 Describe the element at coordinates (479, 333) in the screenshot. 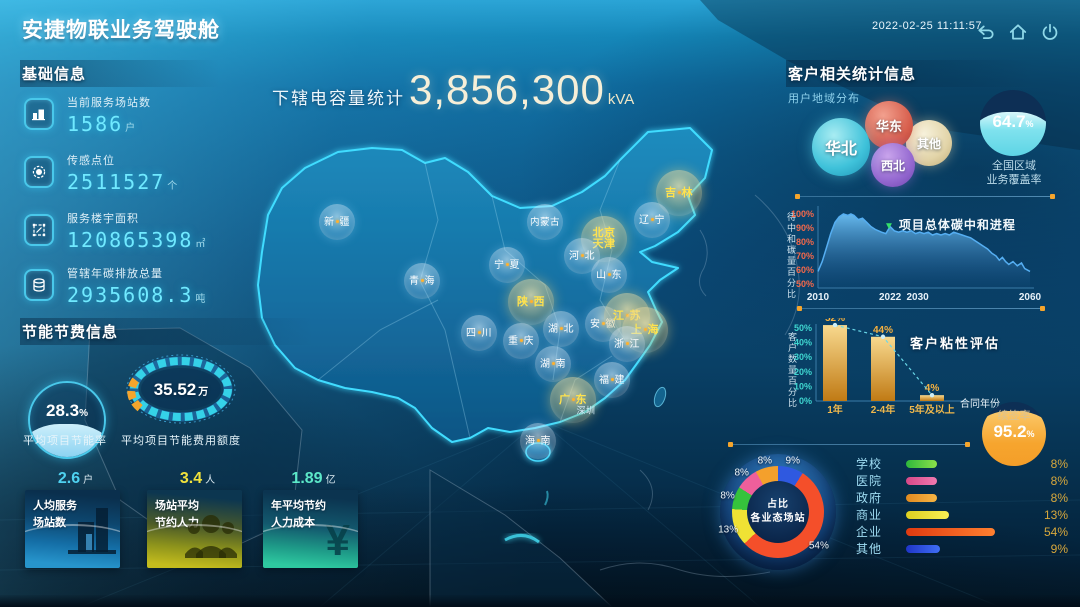

I see `province-marker: 四川` at that location.